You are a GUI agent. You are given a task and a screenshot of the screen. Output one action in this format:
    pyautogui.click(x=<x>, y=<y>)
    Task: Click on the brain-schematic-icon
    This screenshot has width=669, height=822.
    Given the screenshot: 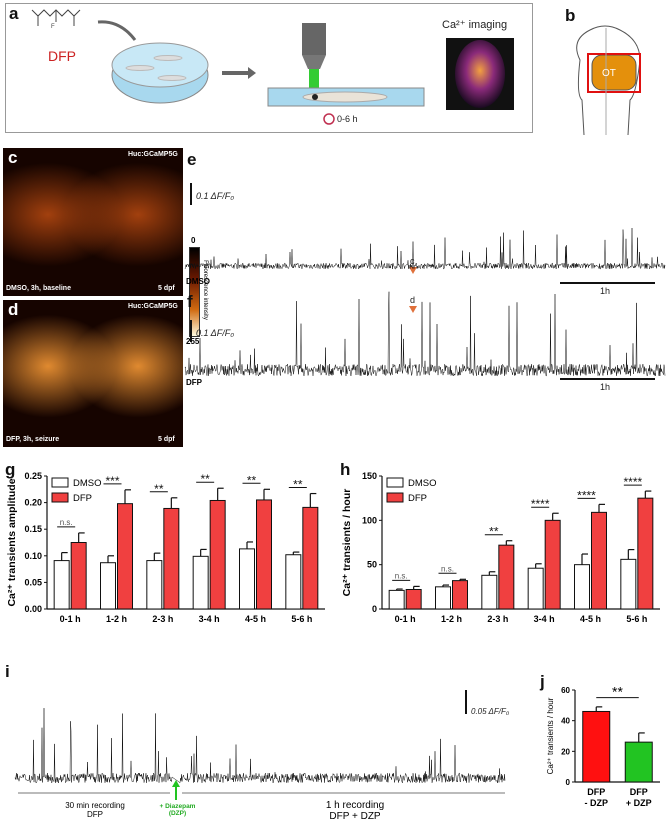 What is the action you would take?
    pyautogui.click(x=608, y=80)
    